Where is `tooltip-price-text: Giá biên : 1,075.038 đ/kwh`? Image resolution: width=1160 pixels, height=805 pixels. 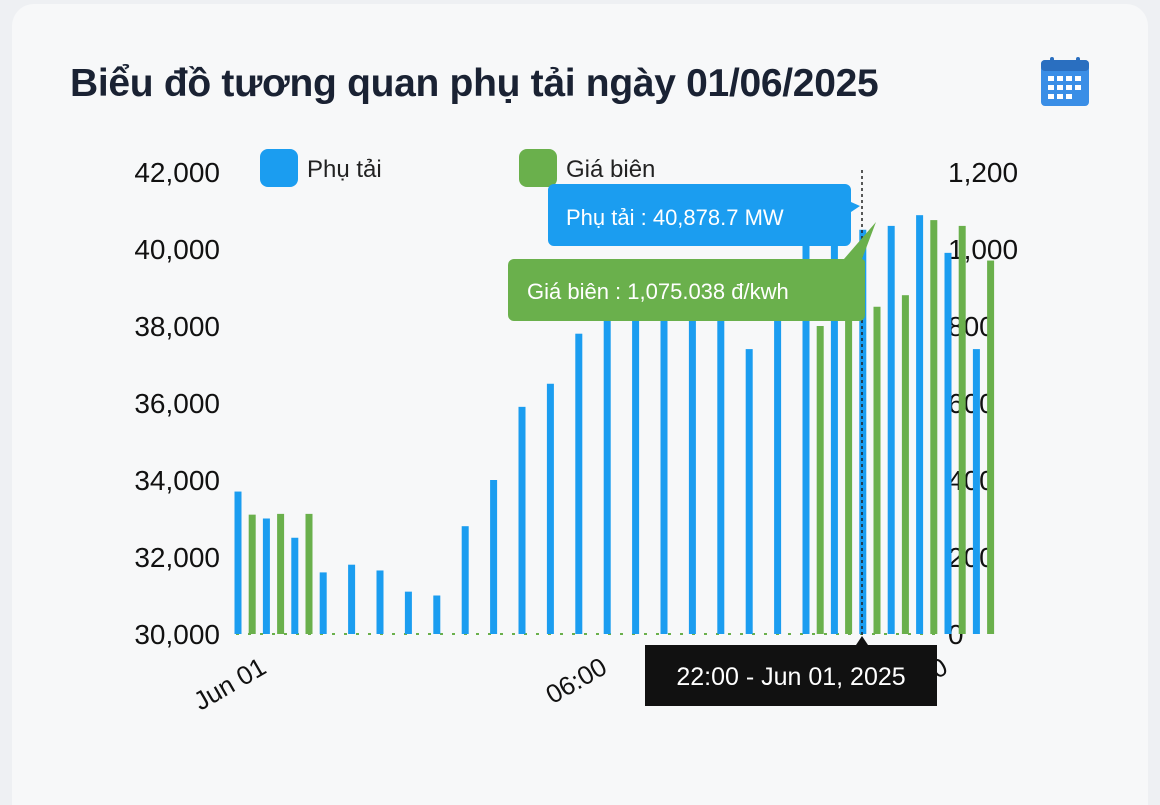 tooltip-price-text: Giá biên : 1,075.038 đ/kwh is located at coordinates (658, 291).